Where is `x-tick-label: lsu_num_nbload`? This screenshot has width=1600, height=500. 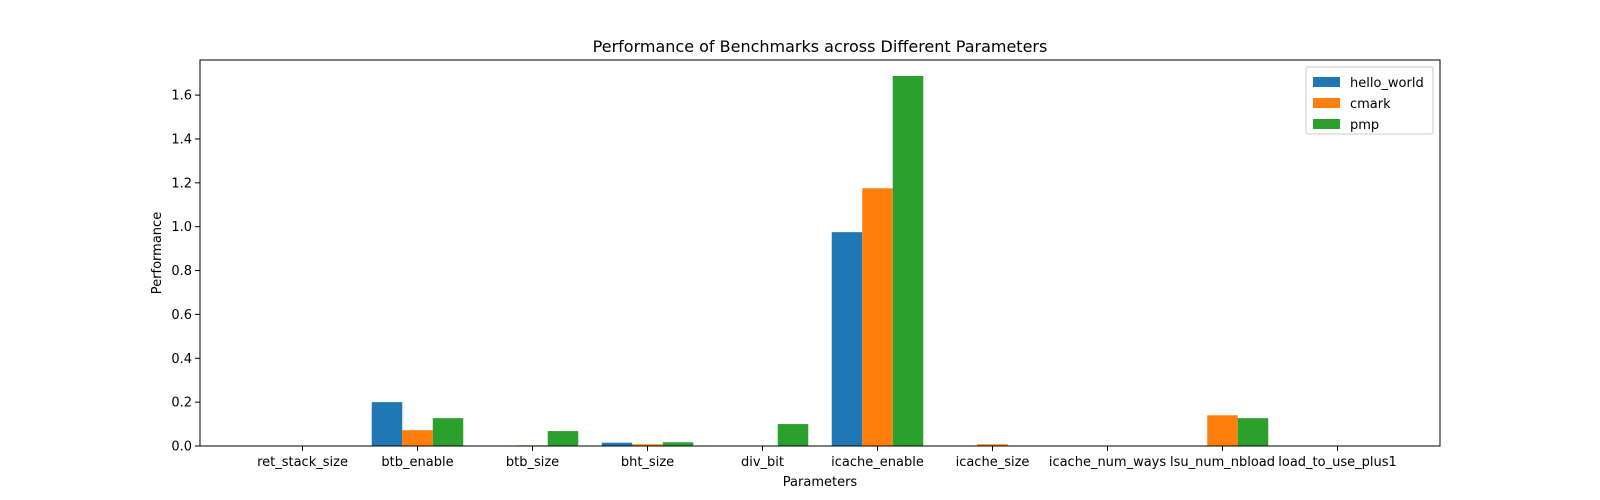
x-tick-label: lsu_num_nbload is located at coordinates (1222, 462).